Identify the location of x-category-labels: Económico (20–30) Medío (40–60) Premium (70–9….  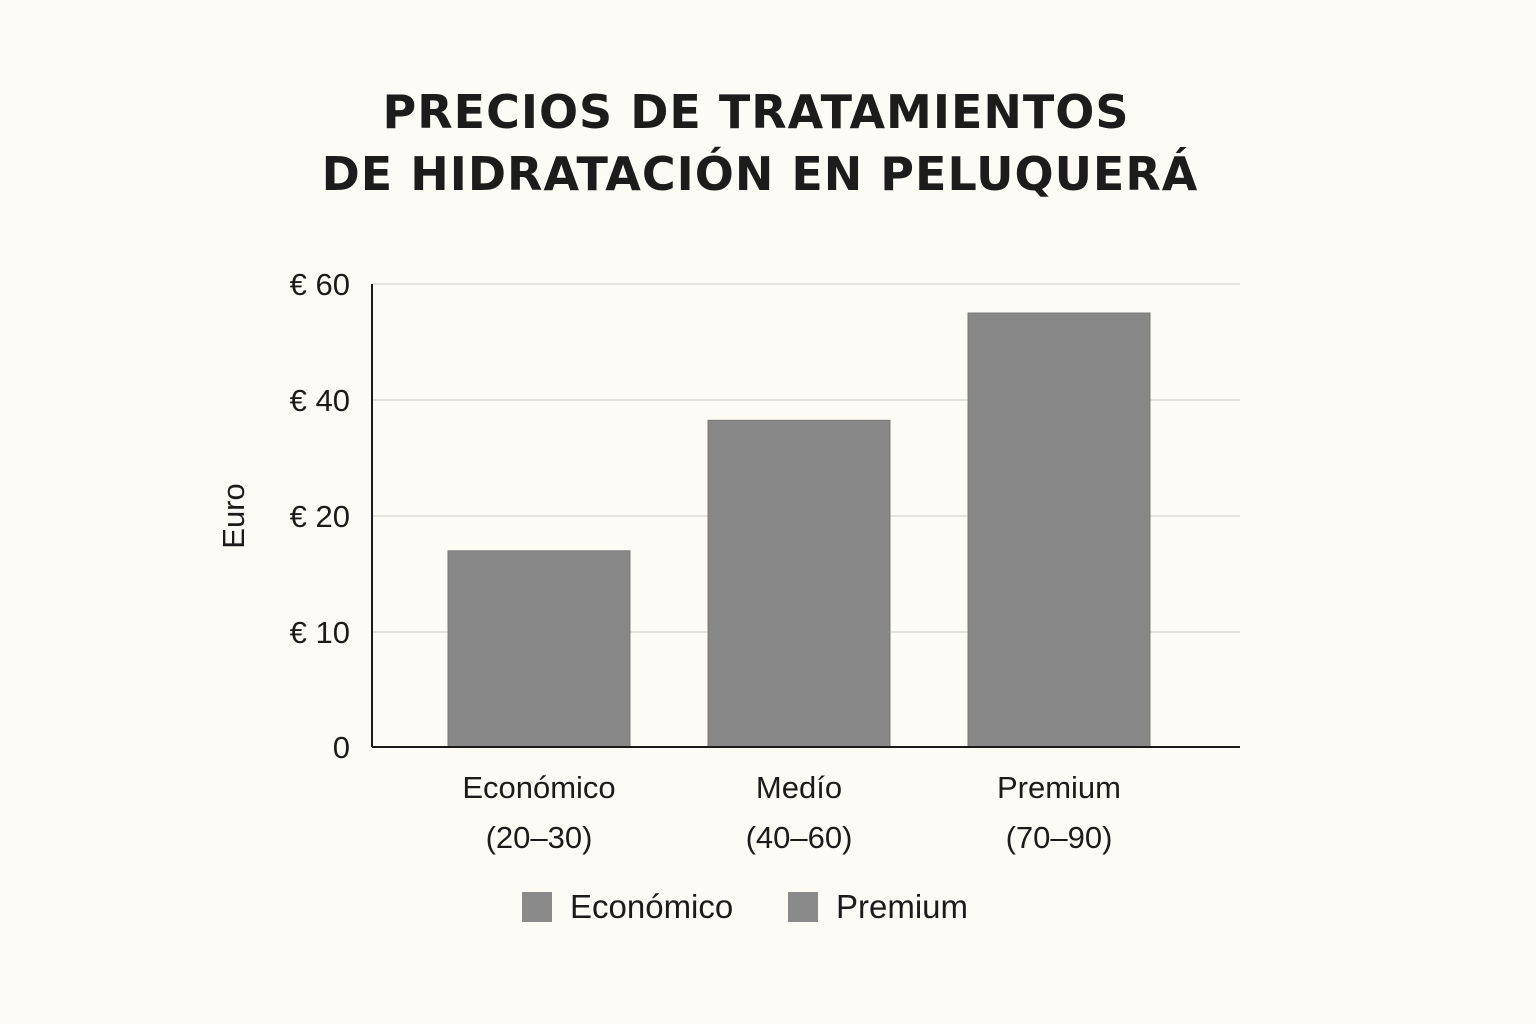
(791, 812).